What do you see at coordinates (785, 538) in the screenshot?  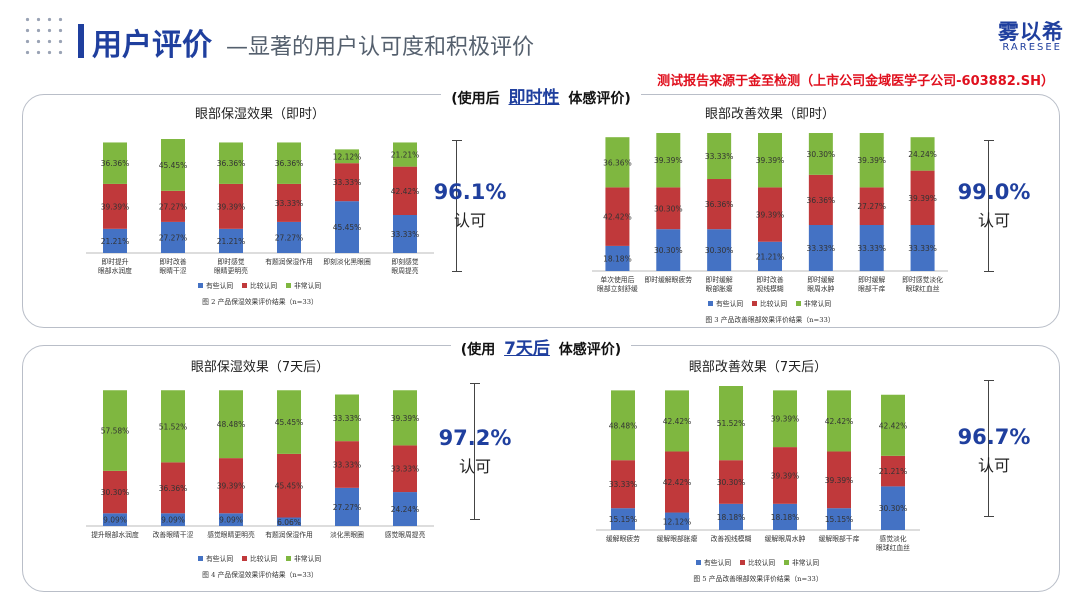 I see `category-label: 缓解眼周水肿` at bounding box center [785, 538].